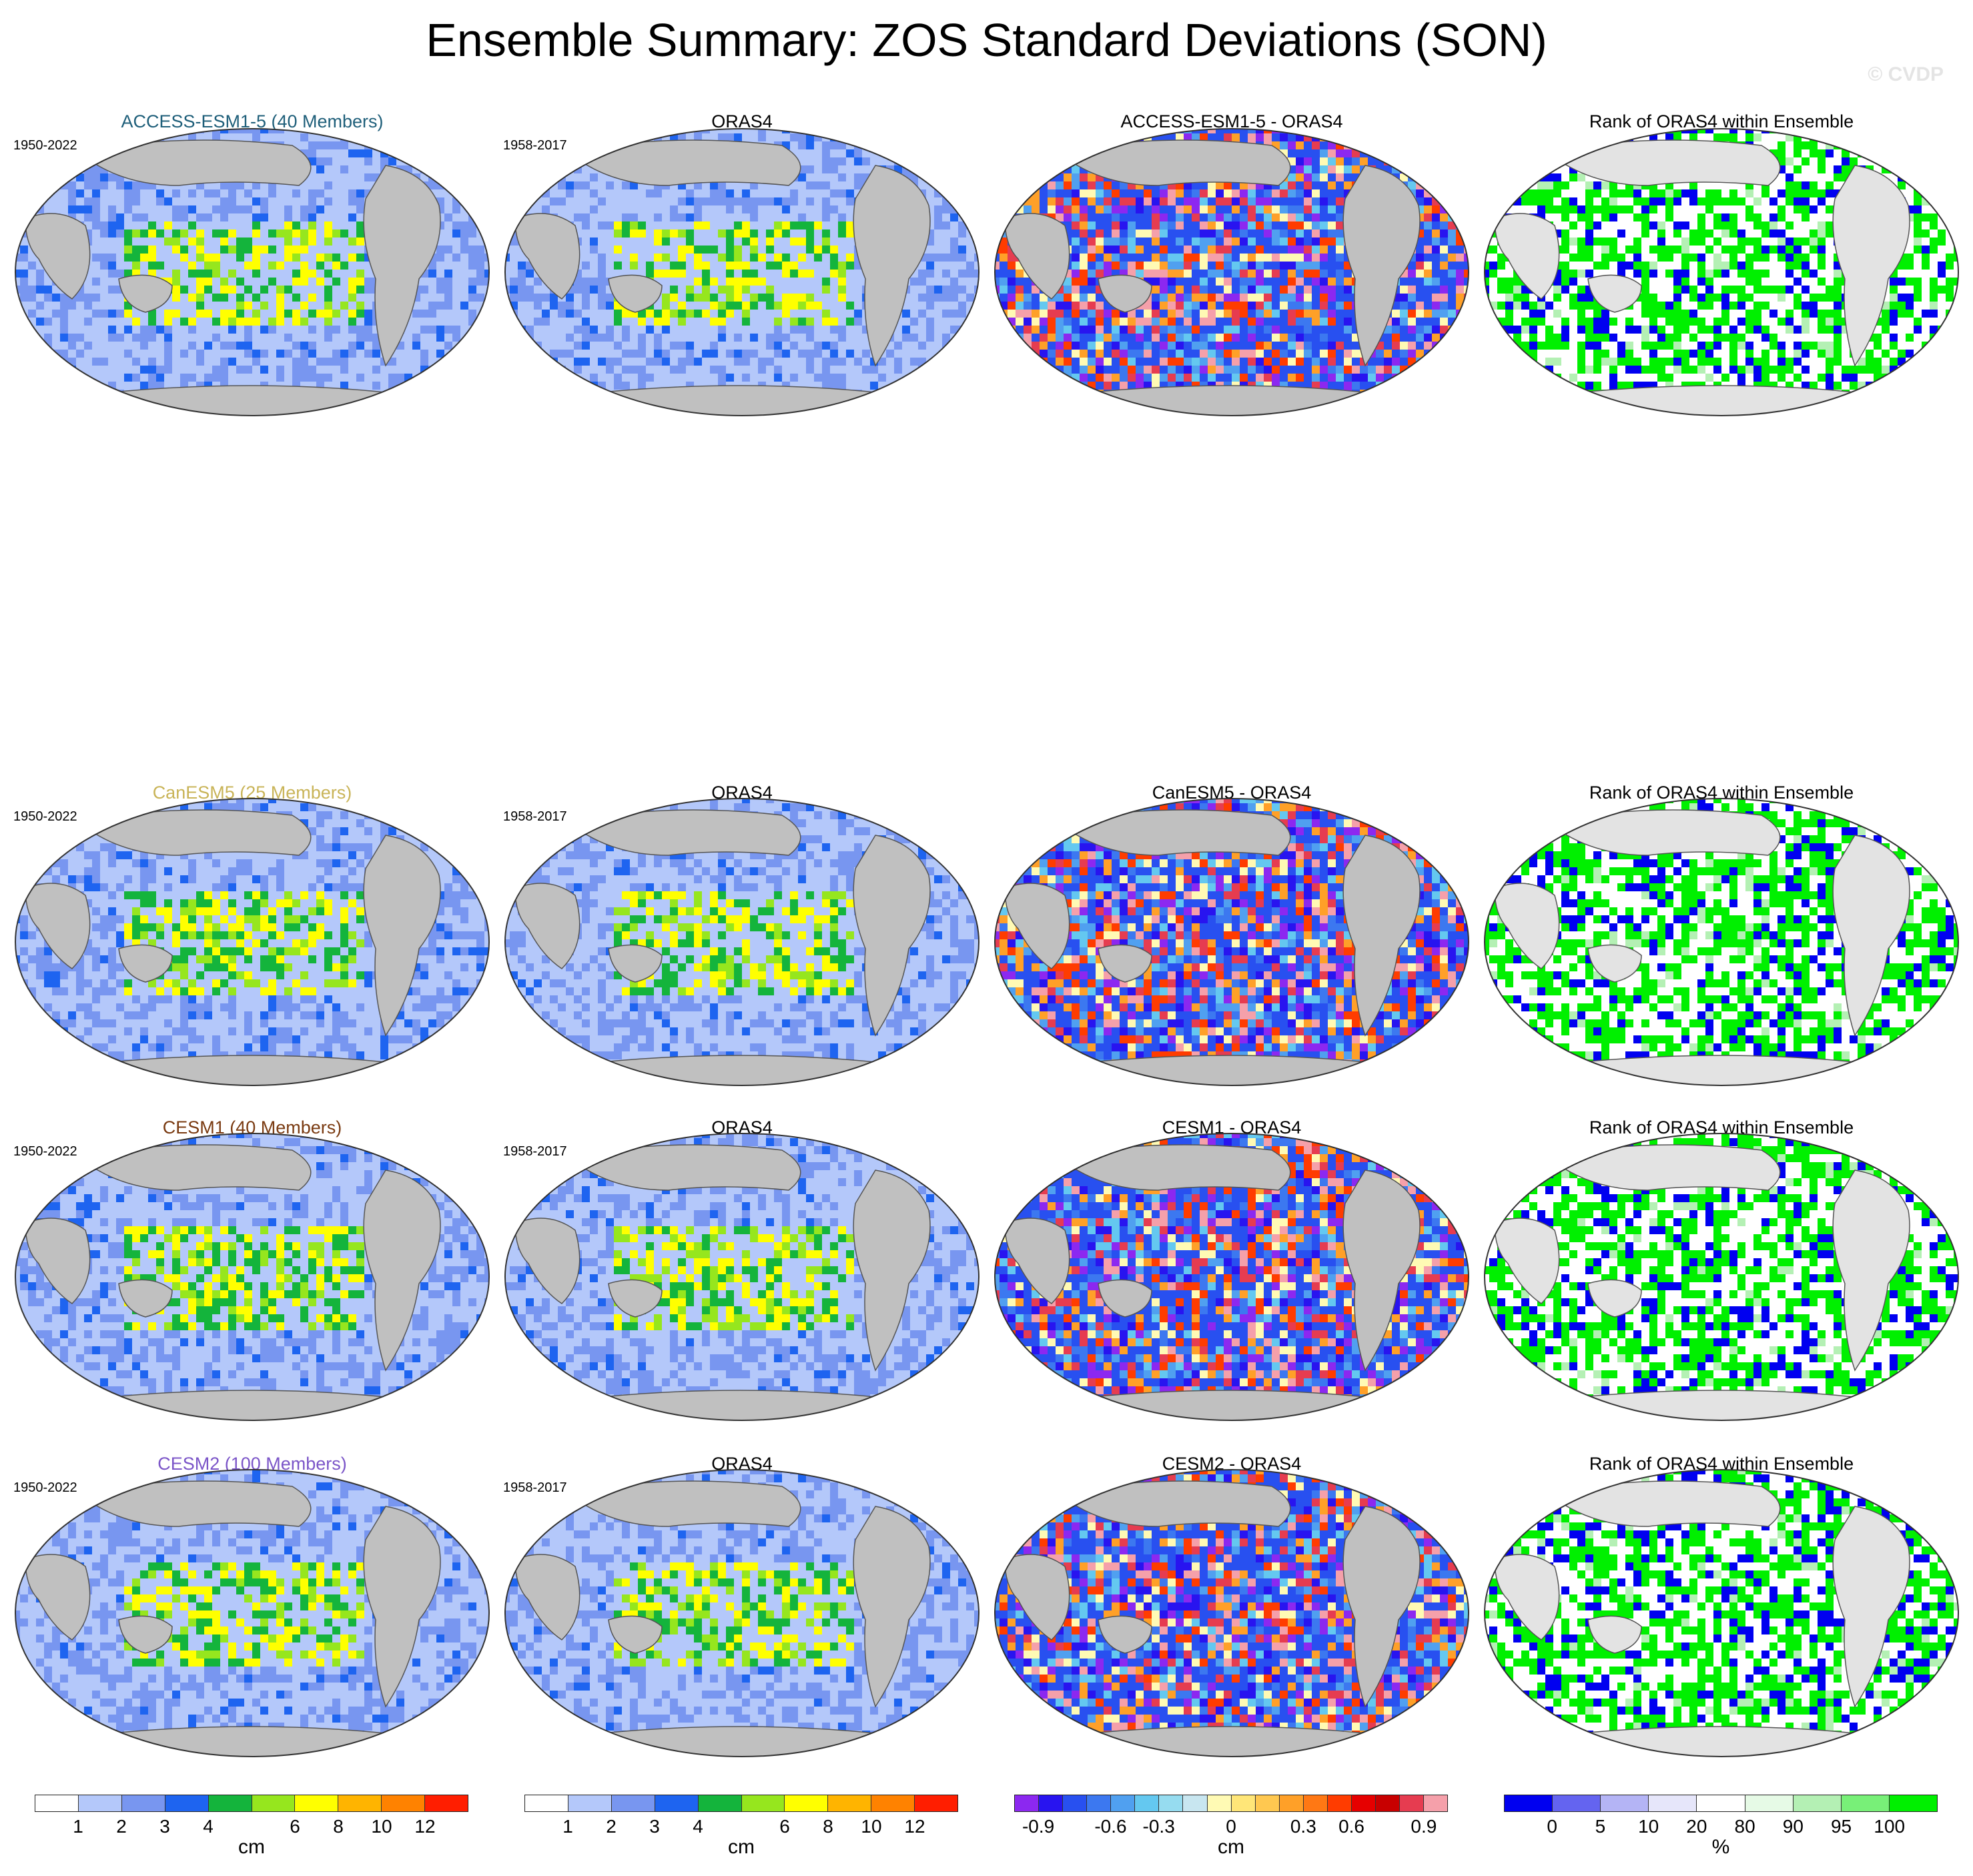 The height and width of the screenshot is (1876, 1973). Describe the element at coordinates (1889, 1826) in the screenshot. I see `colorbar-tick-label: 100` at that location.